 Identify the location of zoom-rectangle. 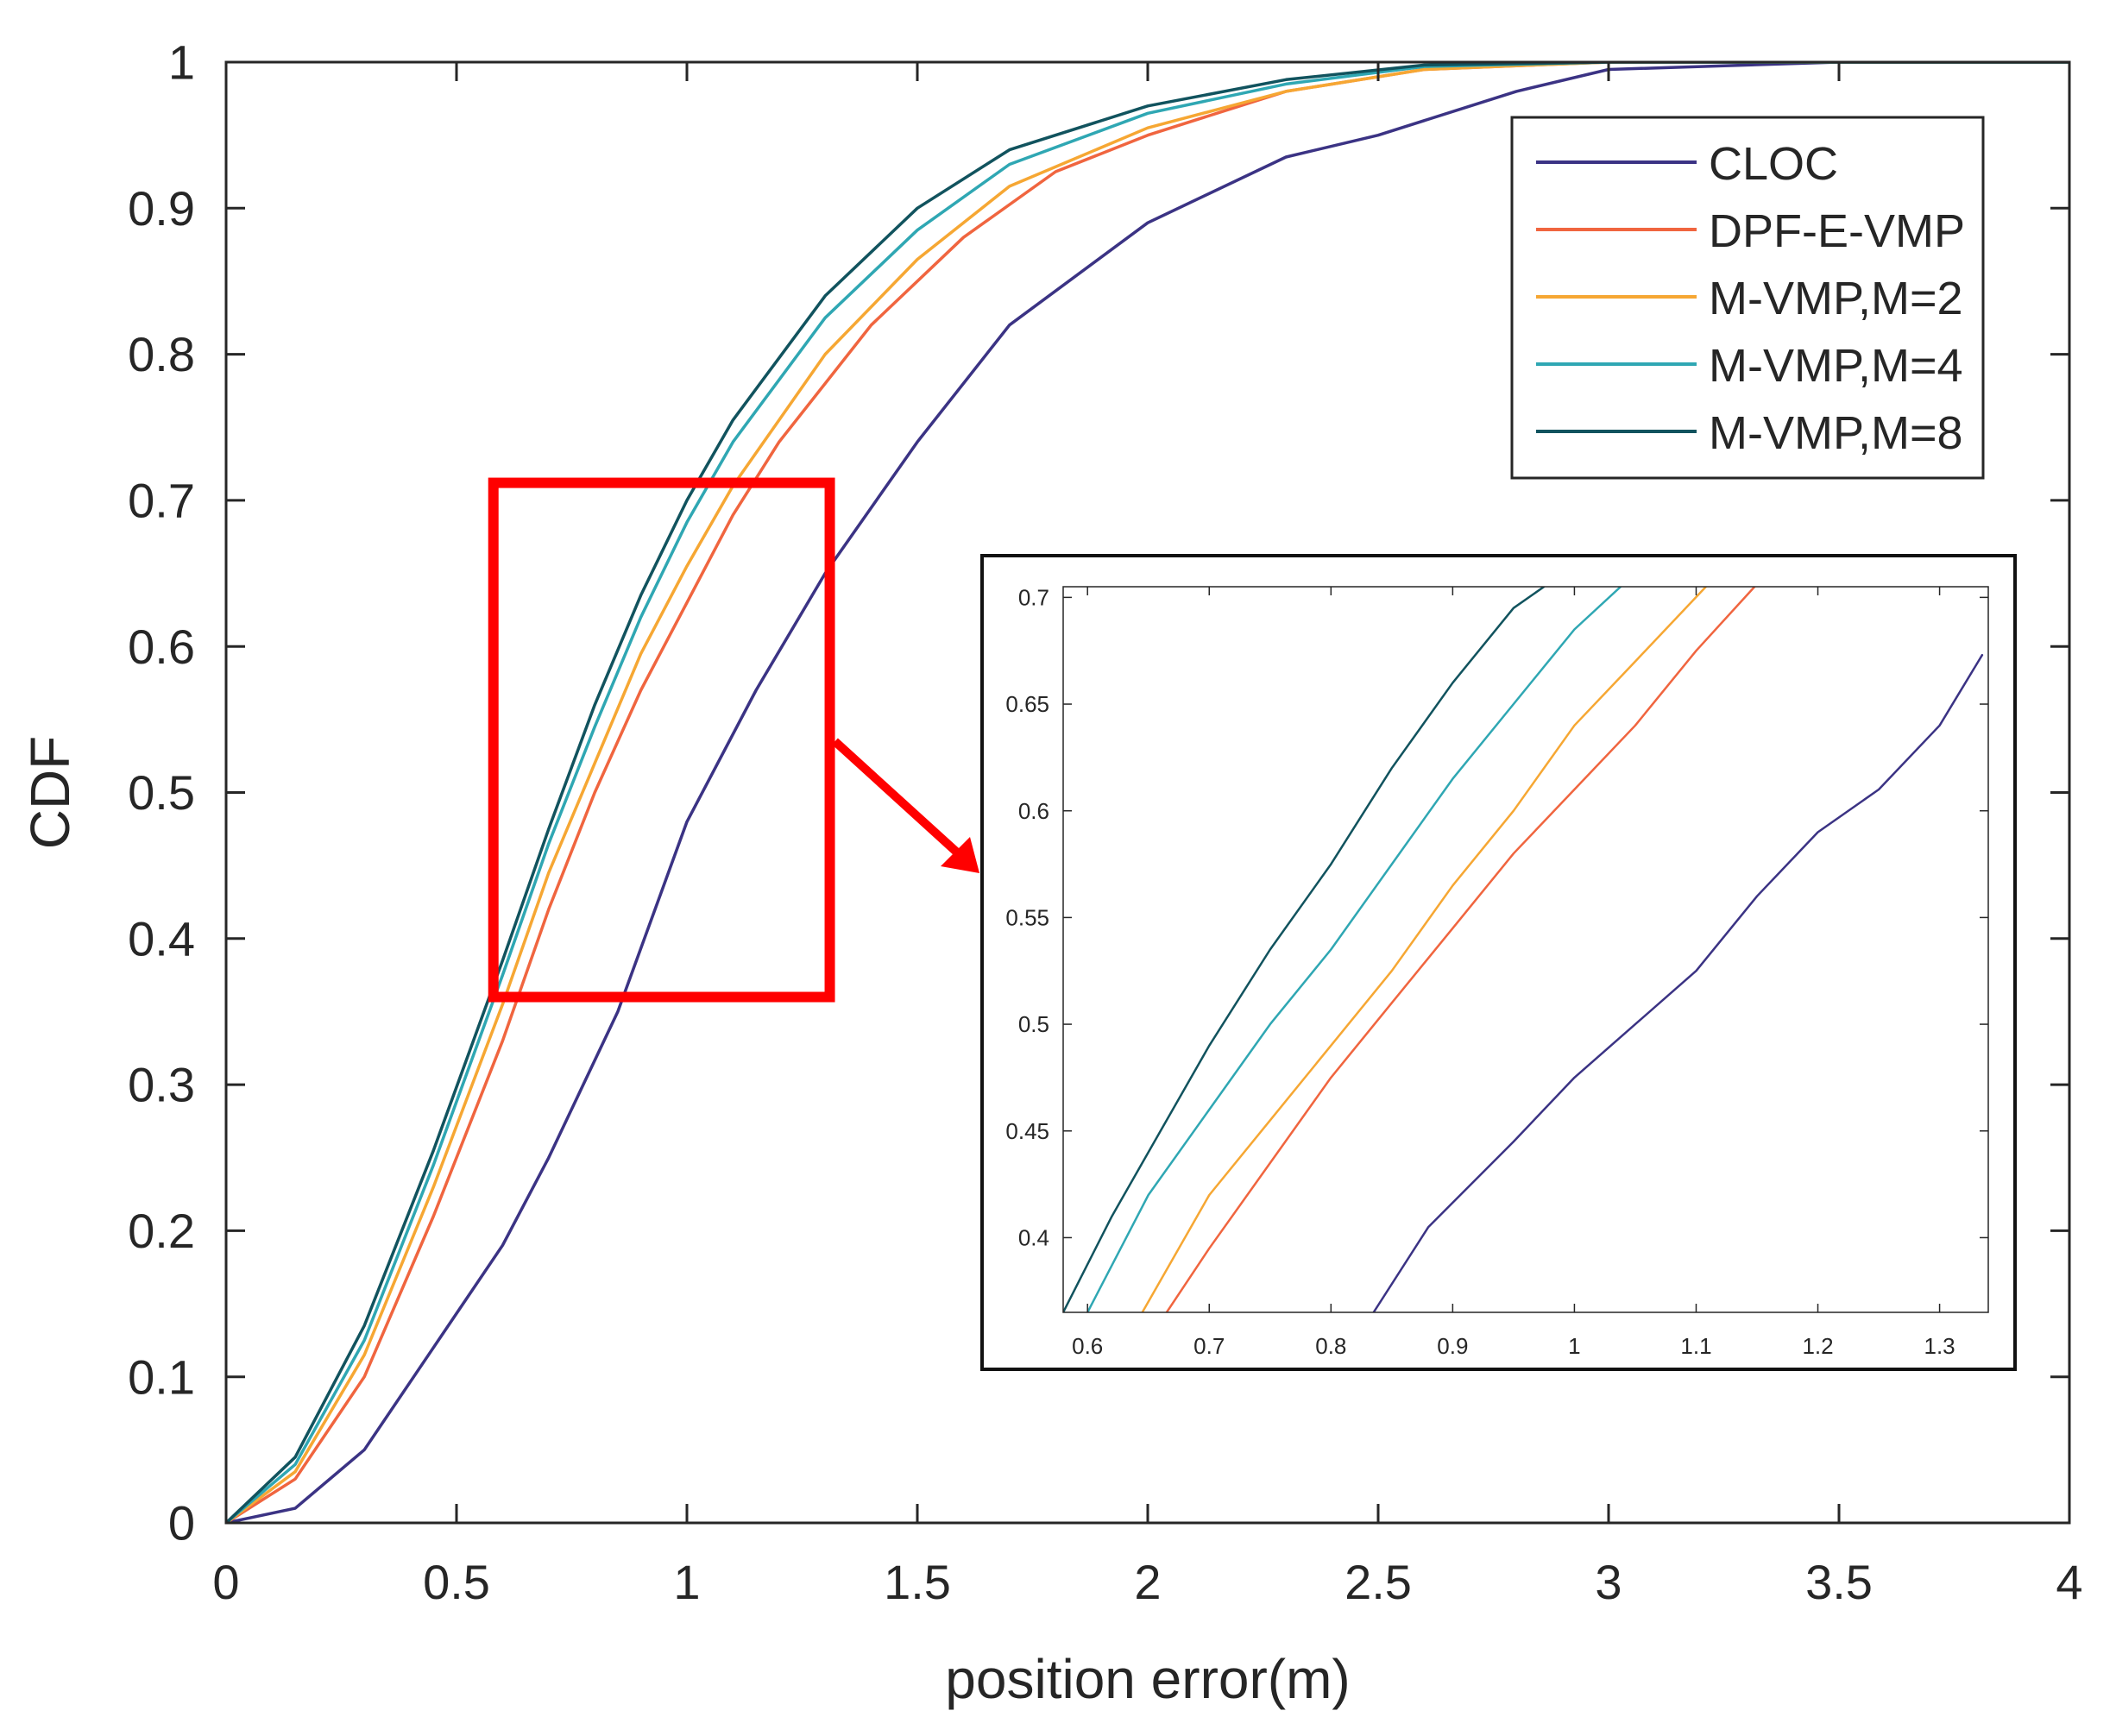
(661, 740).